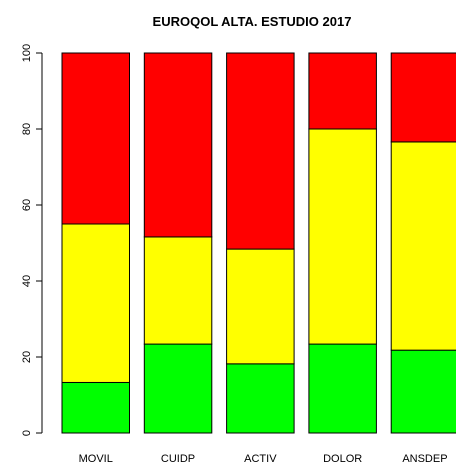  Describe the element at coordinates (27, 357) in the screenshot. I see `y-tick-label: 20` at that location.